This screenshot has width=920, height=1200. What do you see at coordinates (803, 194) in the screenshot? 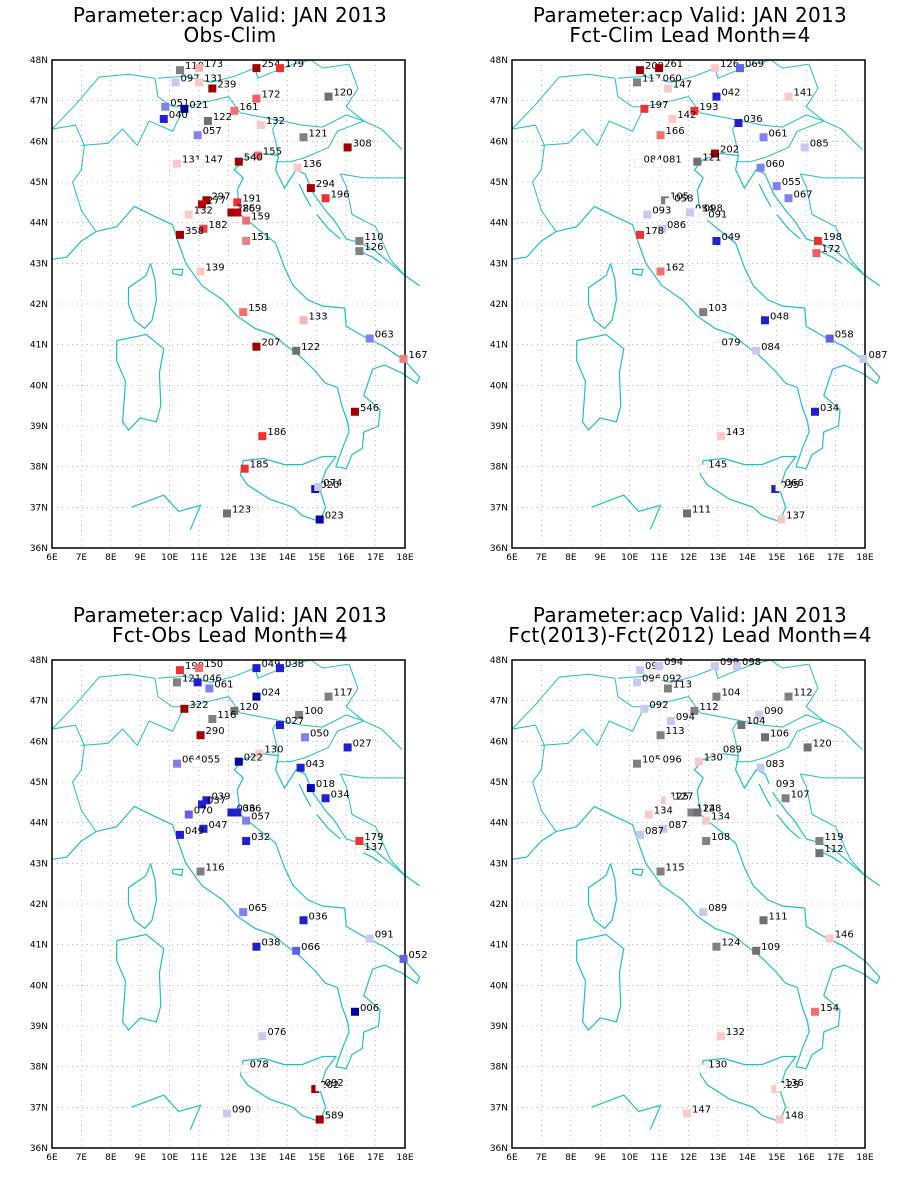
I see `station-value: 067` at bounding box center [803, 194].